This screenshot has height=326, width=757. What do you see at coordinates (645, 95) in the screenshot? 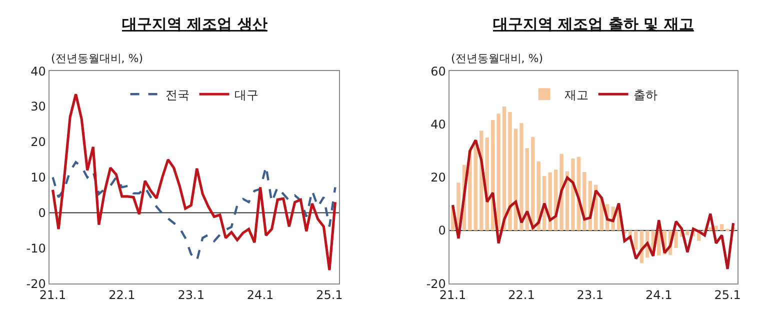
I see `legend-label: 출하` at bounding box center [645, 95].